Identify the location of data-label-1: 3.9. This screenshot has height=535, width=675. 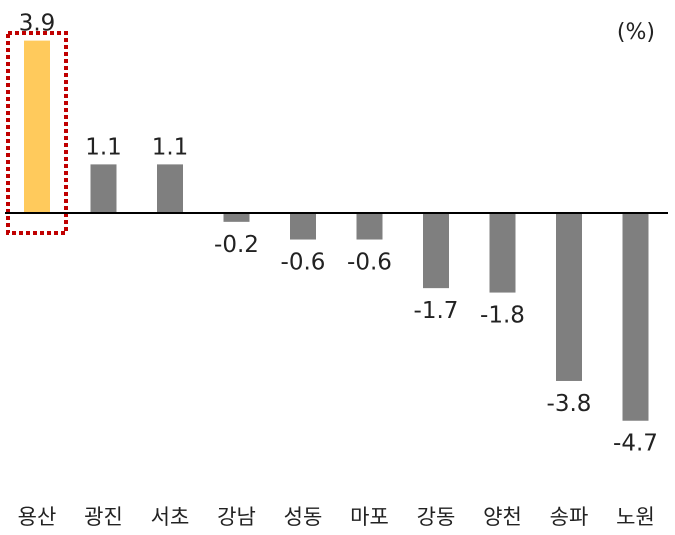
(37, 24).